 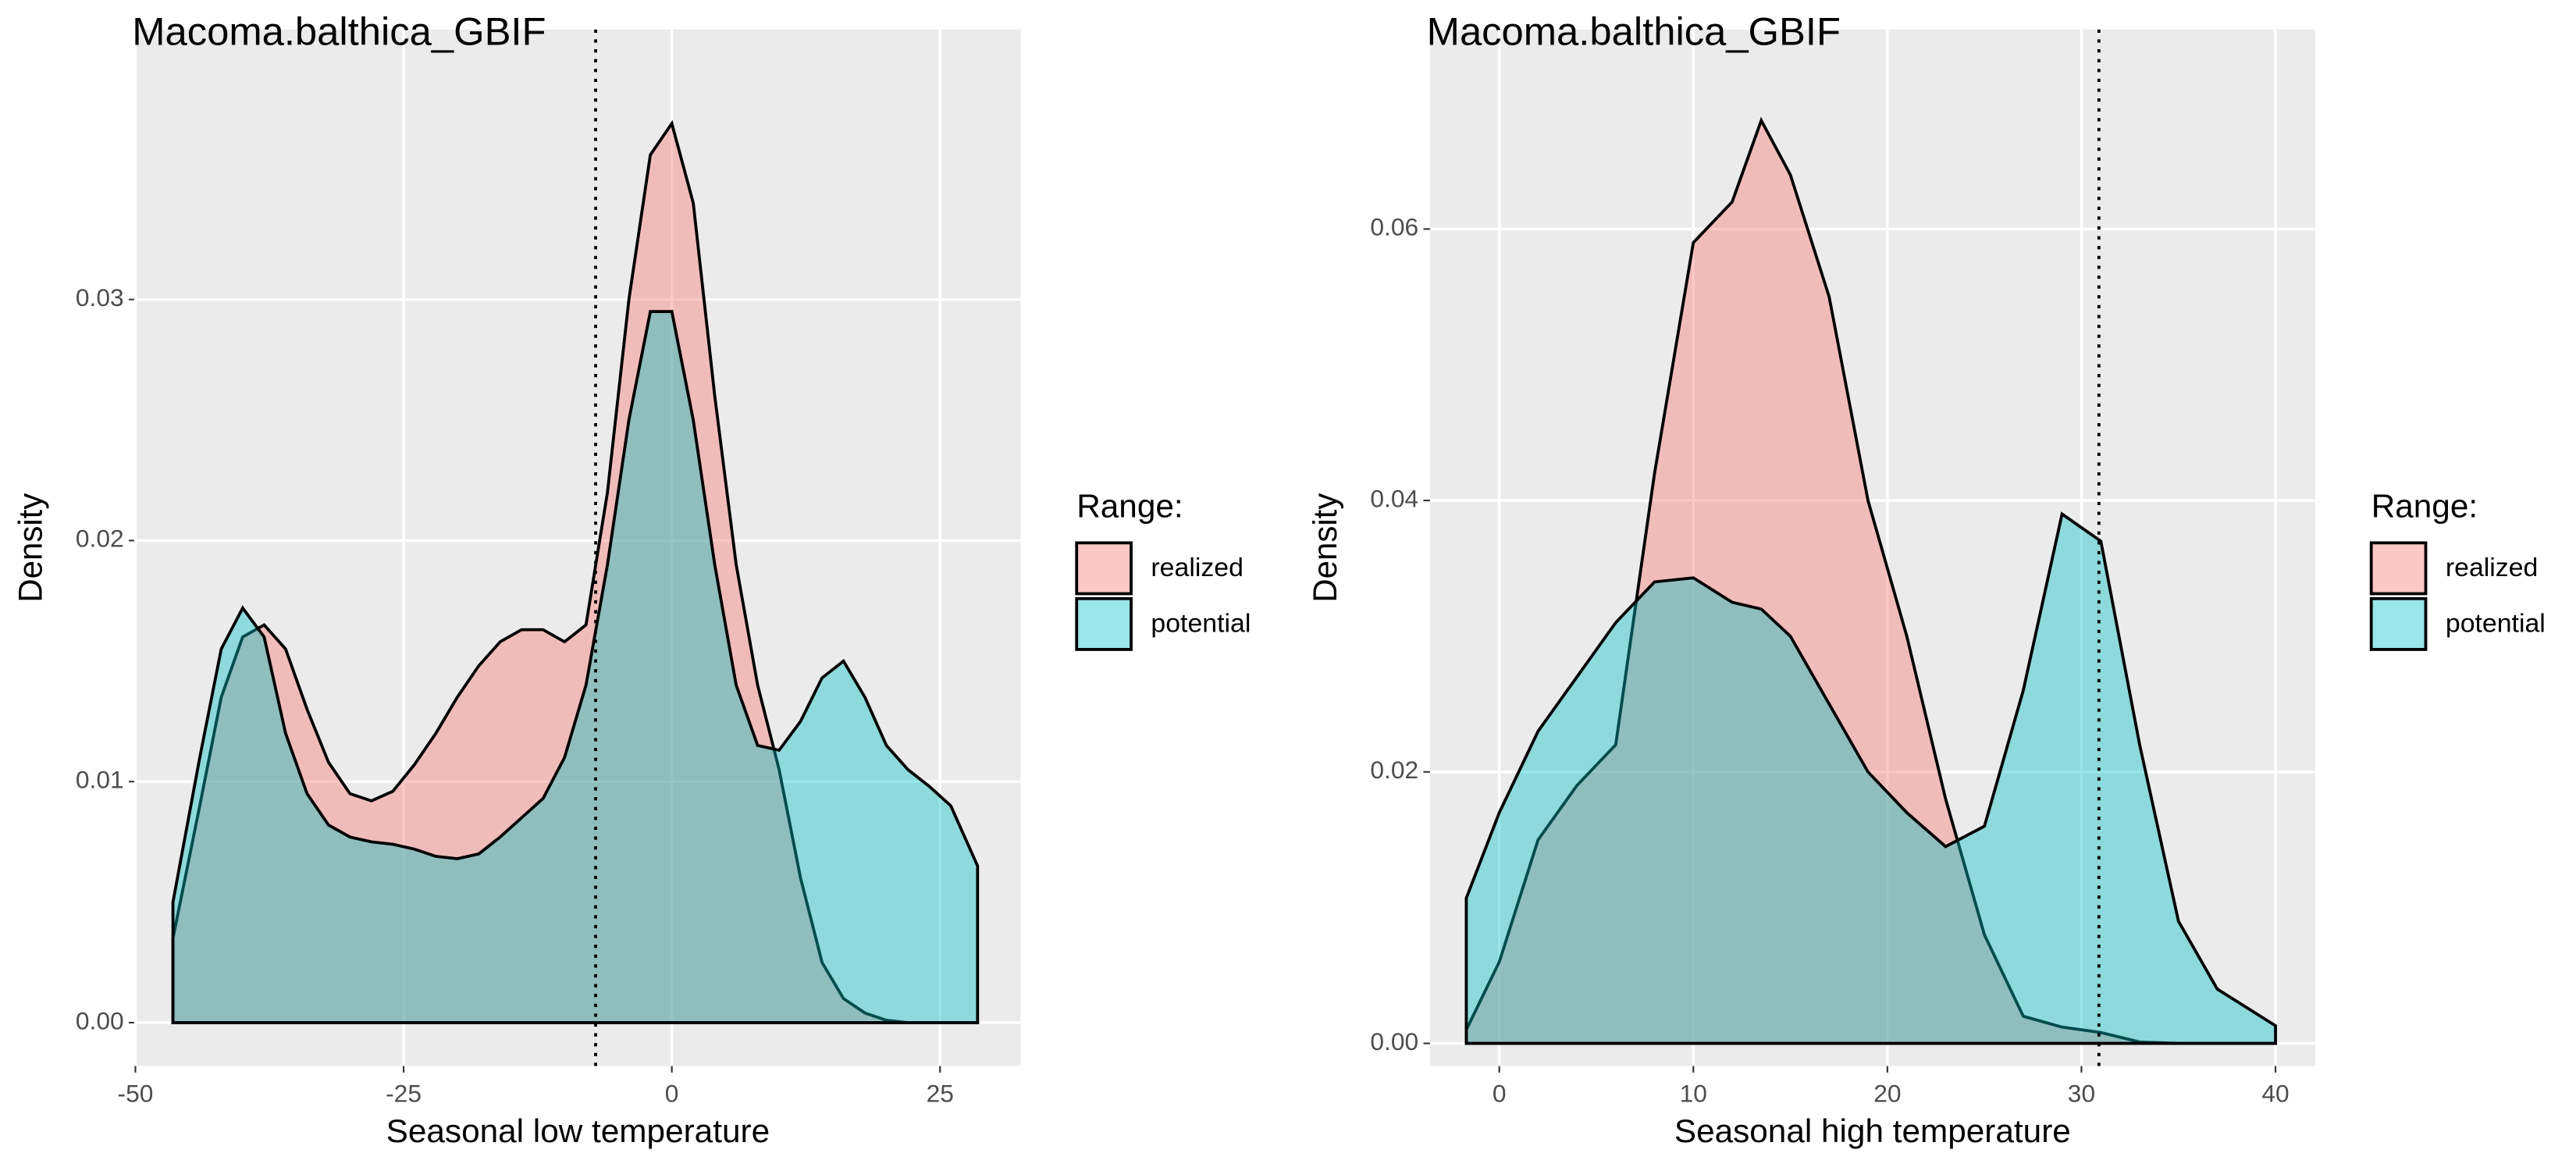 What do you see at coordinates (2275, 1094) in the screenshot?
I see `x-tick-label: 40` at bounding box center [2275, 1094].